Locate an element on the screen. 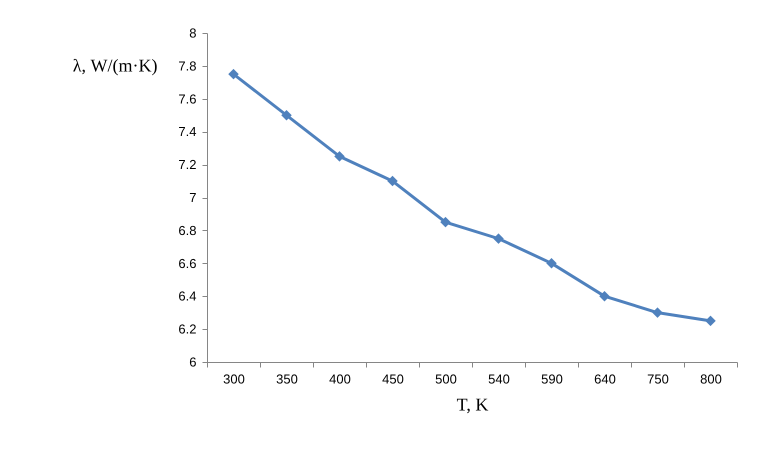 Image resolution: width=765 pixels, height=462 pixels. x-axis-title: T, K is located at coordinates (472, 404).